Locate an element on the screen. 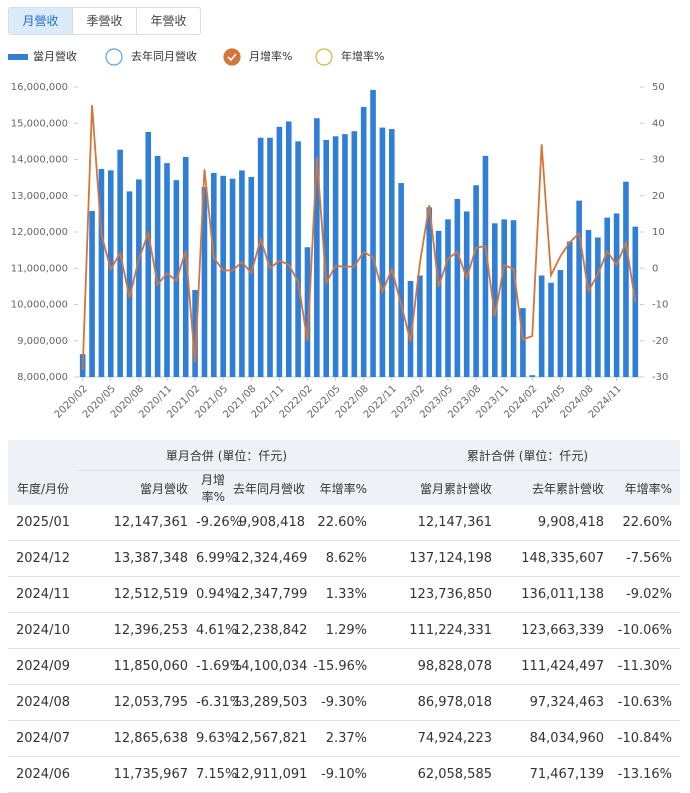 Image resolution: width=690 pixels, height=793 pixels. column-header: 月增率% is located at coordinates (214, 487).